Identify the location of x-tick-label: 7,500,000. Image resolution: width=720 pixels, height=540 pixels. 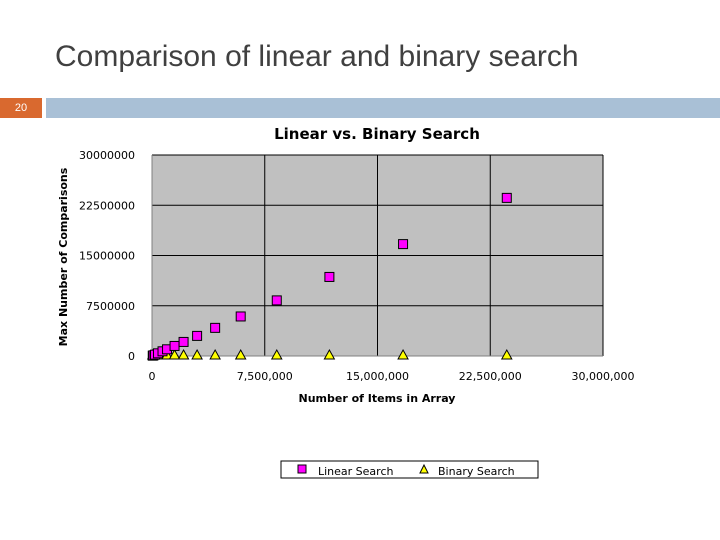
(265, 376).